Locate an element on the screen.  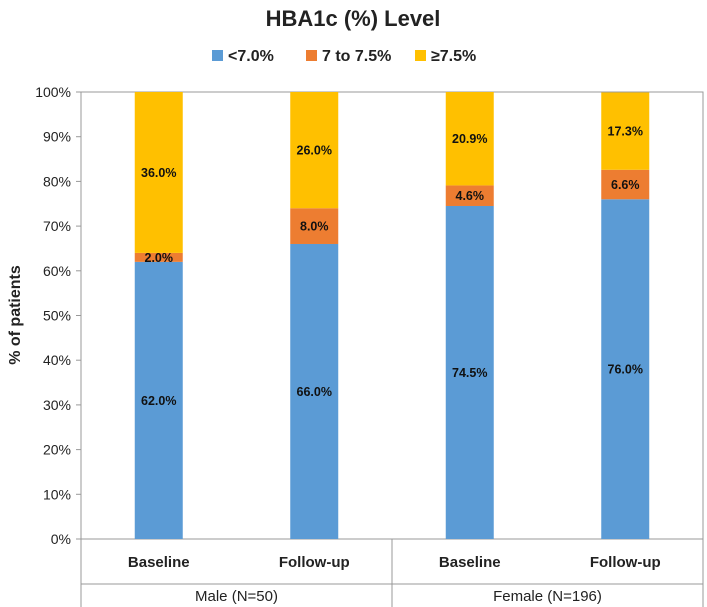
data-label: 36.0% is located at coordinates (158, 173).